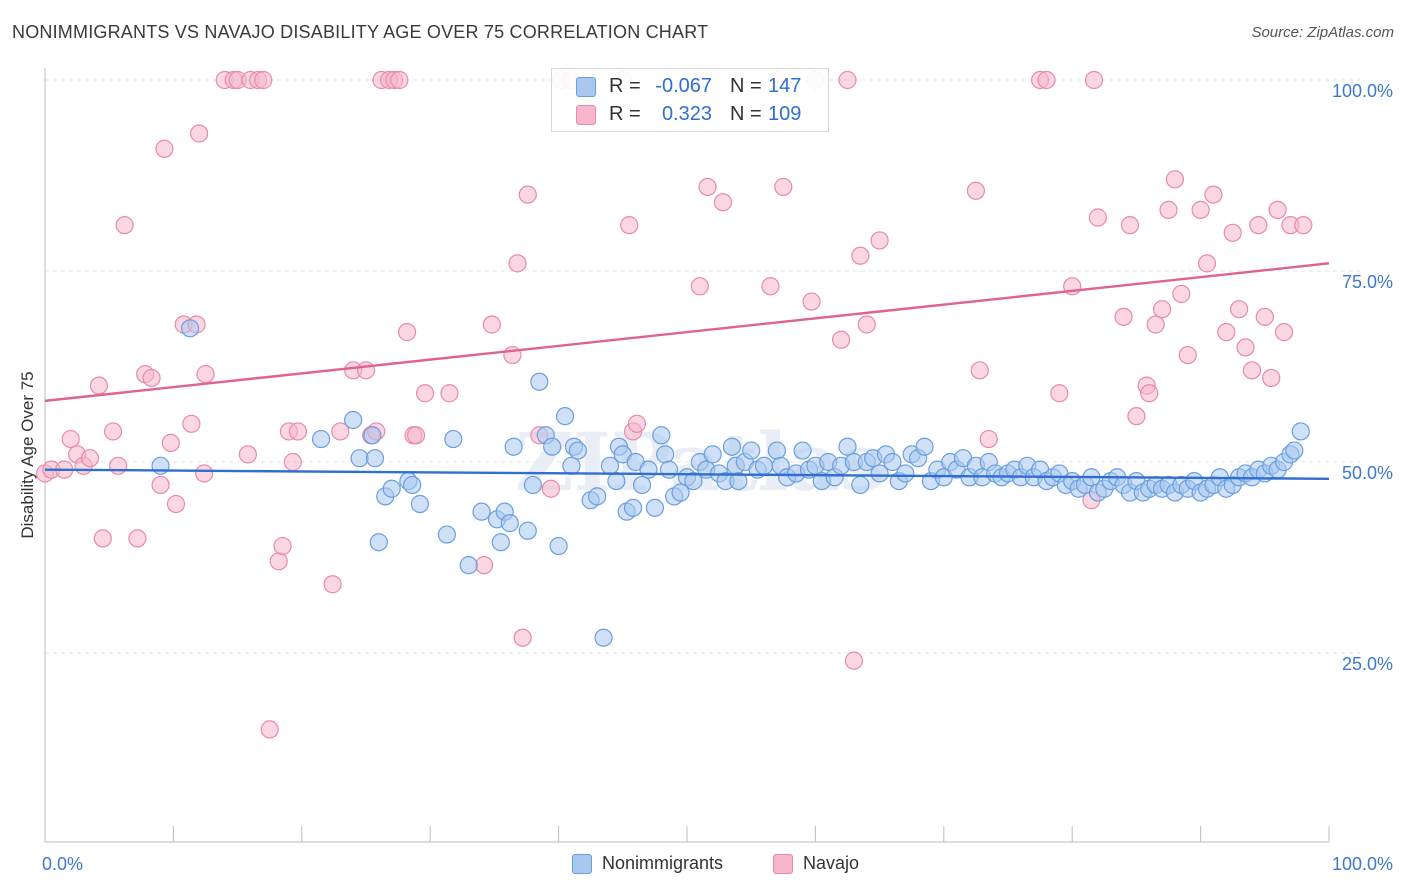 This screenshot has width=1406, height=892. What do you see at coordinates (1367, 664) in the screenshot?
I see `y-tick-label: 25.0%` at bounding box center [1367, 664].